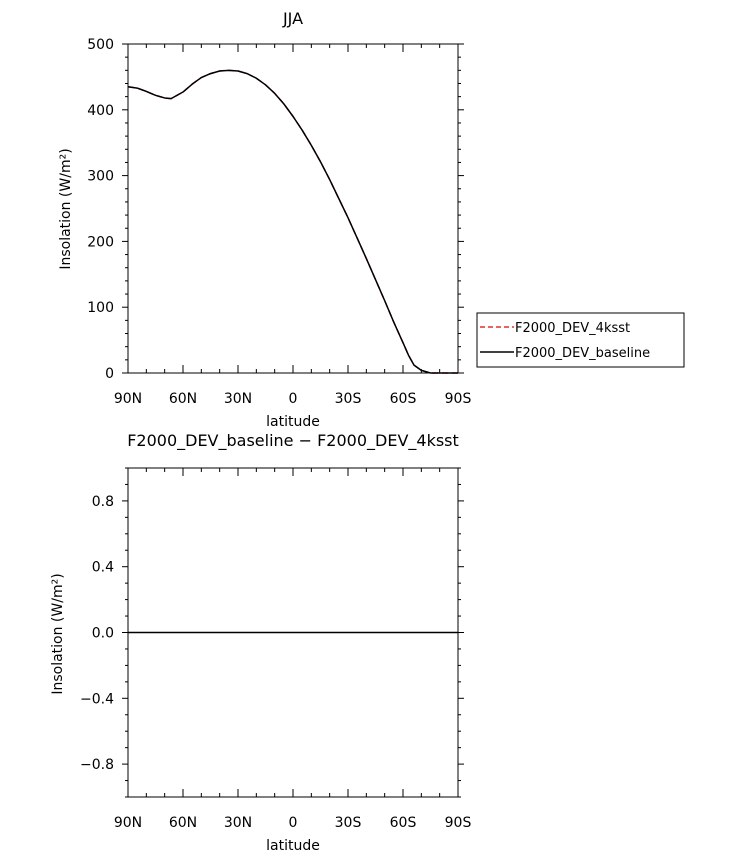  Describe the element at coordinates (458, 399) in the screenshot. I see `top-x-tick-label: 90S` at that location.